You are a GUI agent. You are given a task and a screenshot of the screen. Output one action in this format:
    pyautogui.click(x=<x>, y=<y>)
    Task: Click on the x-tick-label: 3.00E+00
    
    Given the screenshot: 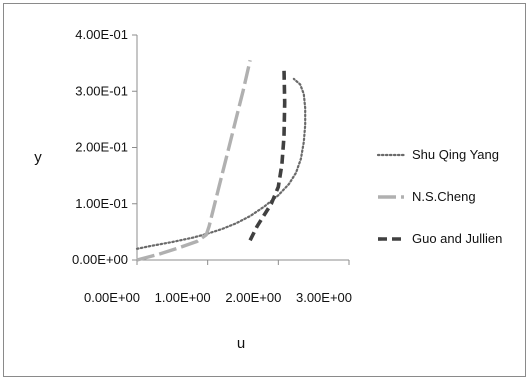 What is the action you would take?
    pyautogui.click(x=324, y=297)
    